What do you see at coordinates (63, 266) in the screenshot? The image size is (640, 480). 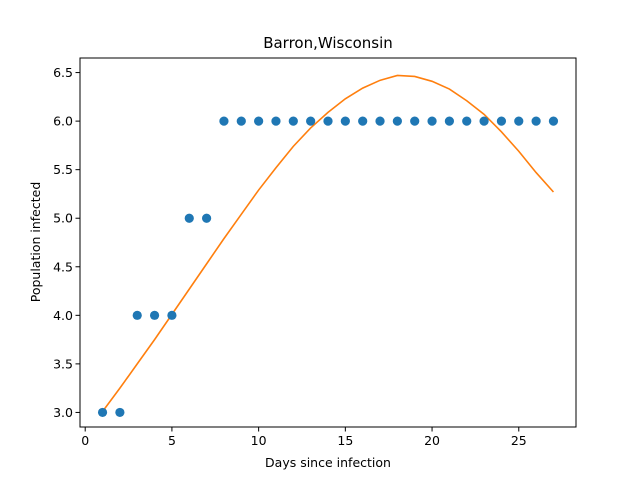 I see `y-tick-label: 4.5` at bounding box center [63, 266].